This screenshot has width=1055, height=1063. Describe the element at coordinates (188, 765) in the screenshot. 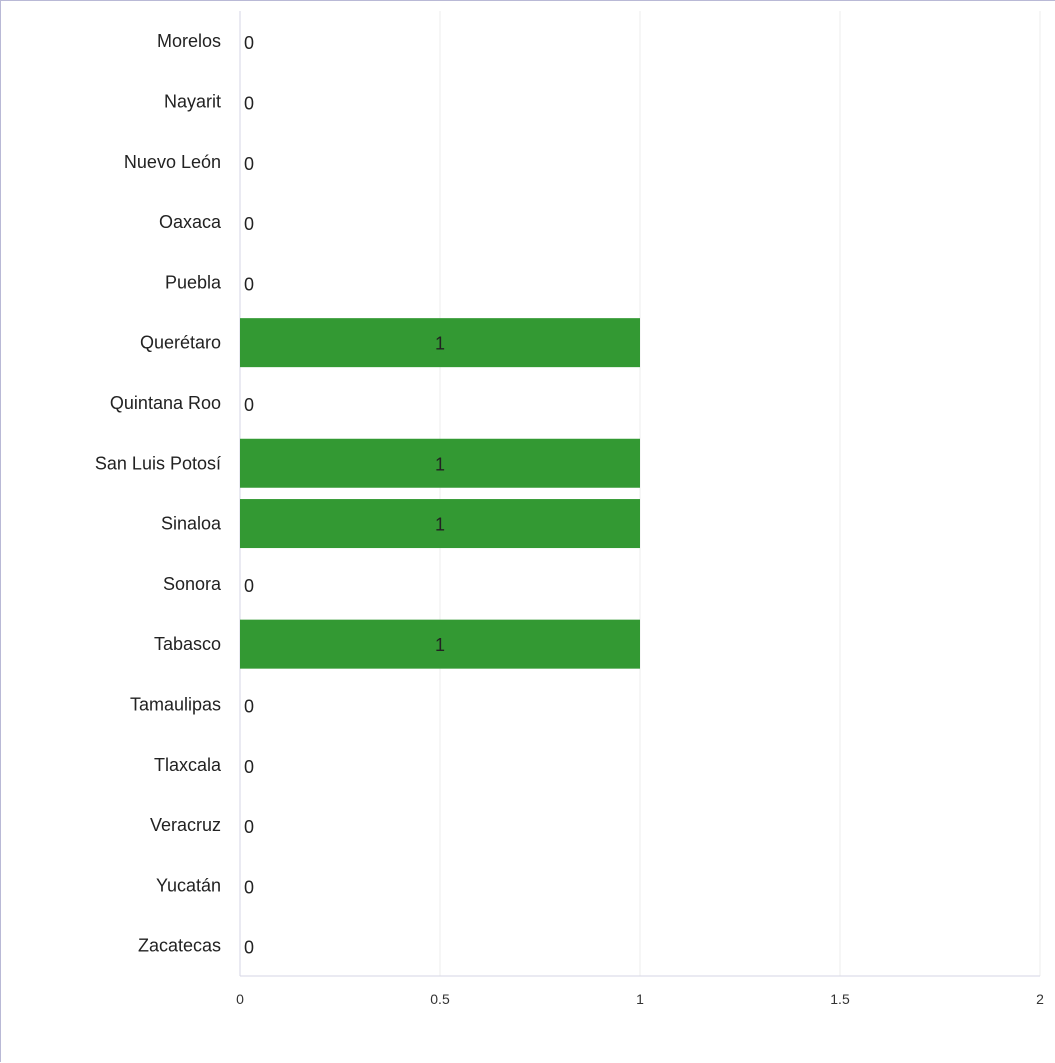

I see `category-label: Tlaxcala` at that location.